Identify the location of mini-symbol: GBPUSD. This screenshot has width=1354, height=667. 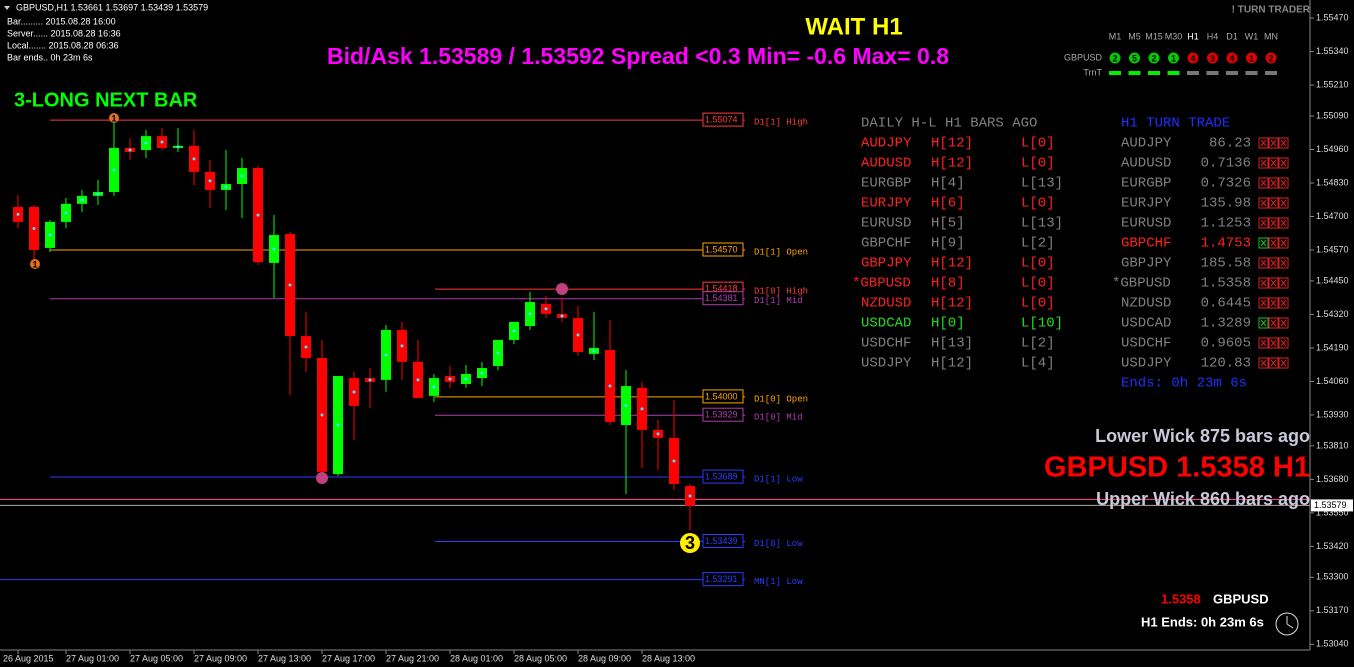
(1241, 598).